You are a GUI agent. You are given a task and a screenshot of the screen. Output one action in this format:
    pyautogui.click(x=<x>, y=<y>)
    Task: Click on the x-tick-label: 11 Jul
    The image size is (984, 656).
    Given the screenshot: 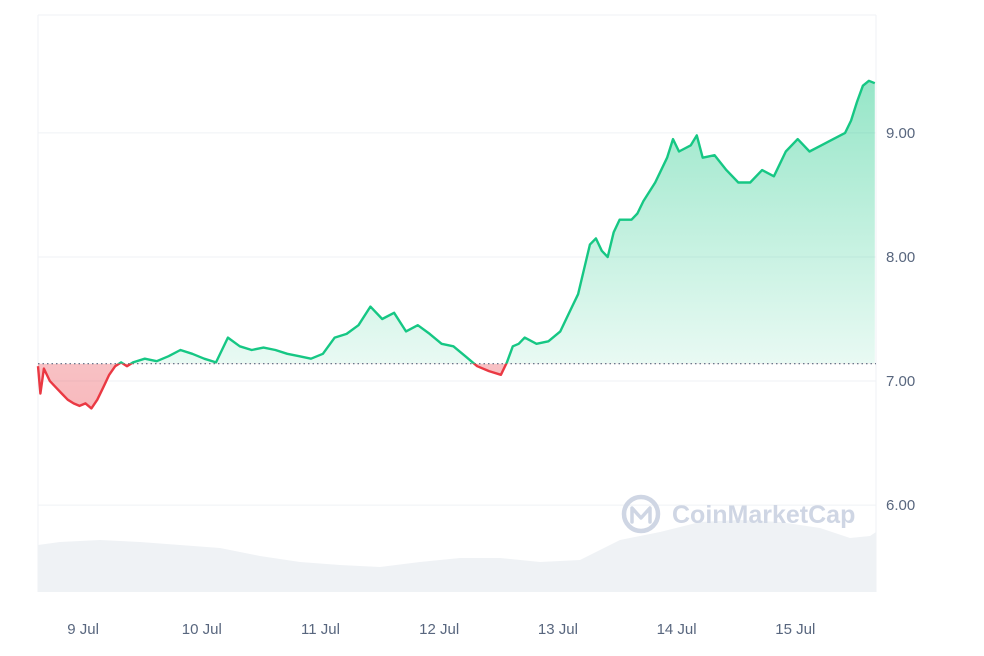 What is the action you would take?
    pyautogui.click(x=320, y=629)
    